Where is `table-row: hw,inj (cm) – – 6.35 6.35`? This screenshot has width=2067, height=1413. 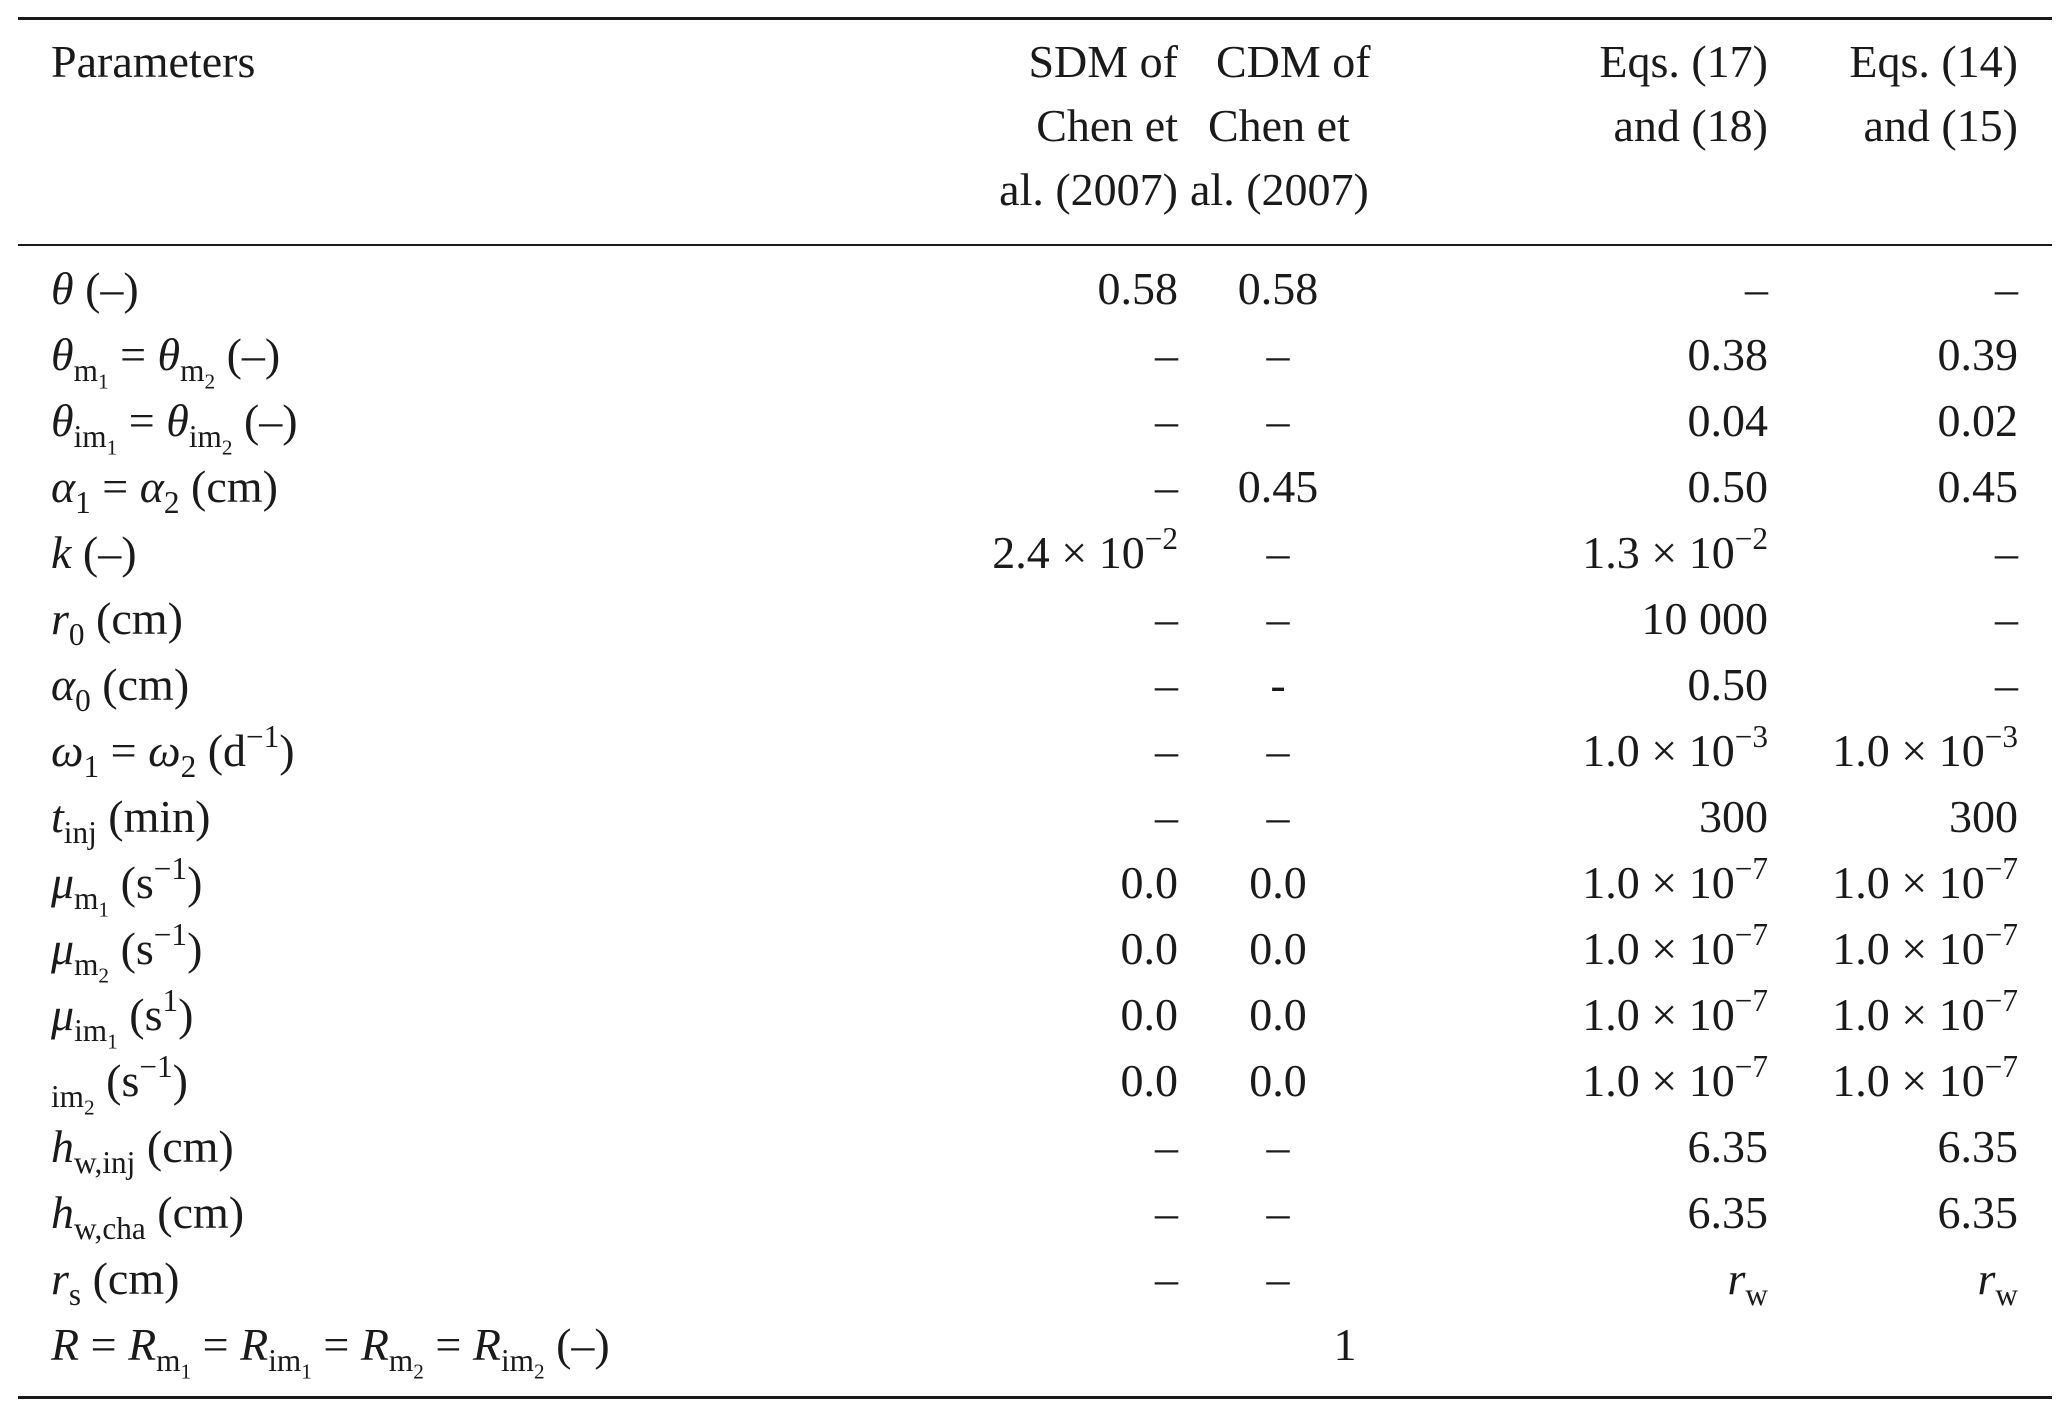 table-row: hw,inj (cm) – – 6.35 6.35 is located at coordinates (1035, 1147).